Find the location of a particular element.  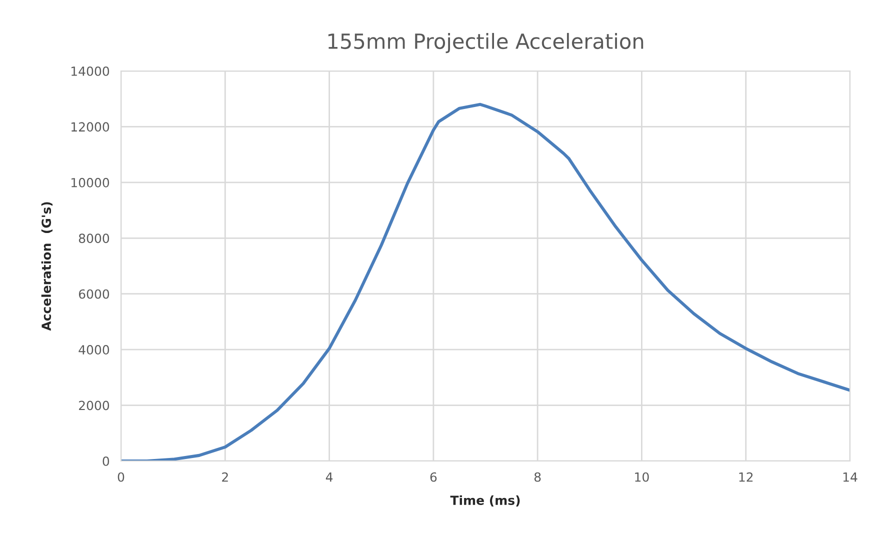

x-tick-label: 14 is located at coordinates (850, 477).